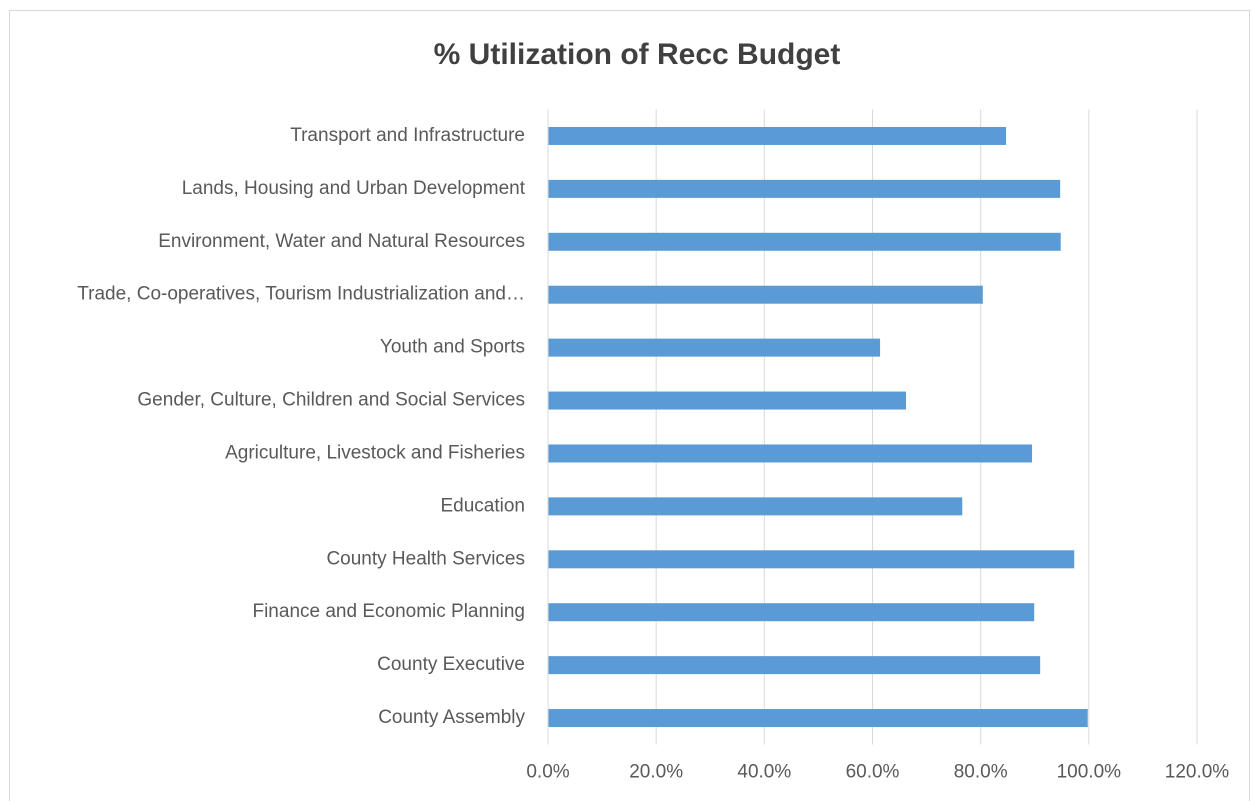  Describe the element at coordinates (873, 772) in the screenshot. I see `x-tick-label: 60.0%` at that location.